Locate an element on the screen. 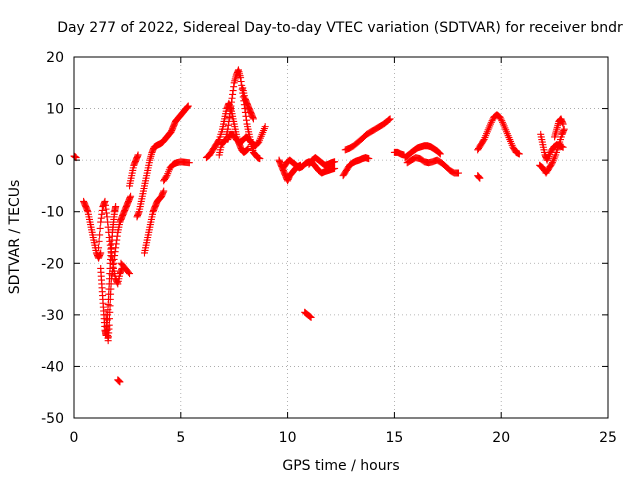  y-tick-label: -40 is located at coordinates (52, 367).